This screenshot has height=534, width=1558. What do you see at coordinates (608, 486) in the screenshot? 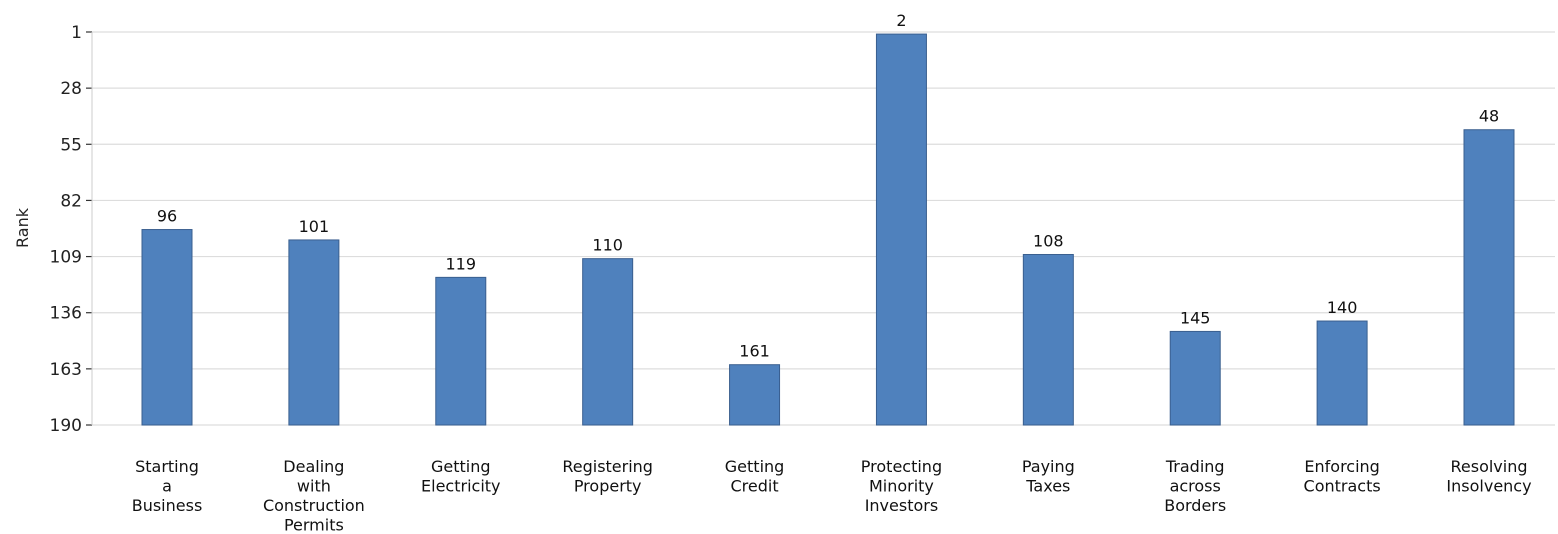
I see `x-tick-label-line: Property` at bounding box center [608, 486].